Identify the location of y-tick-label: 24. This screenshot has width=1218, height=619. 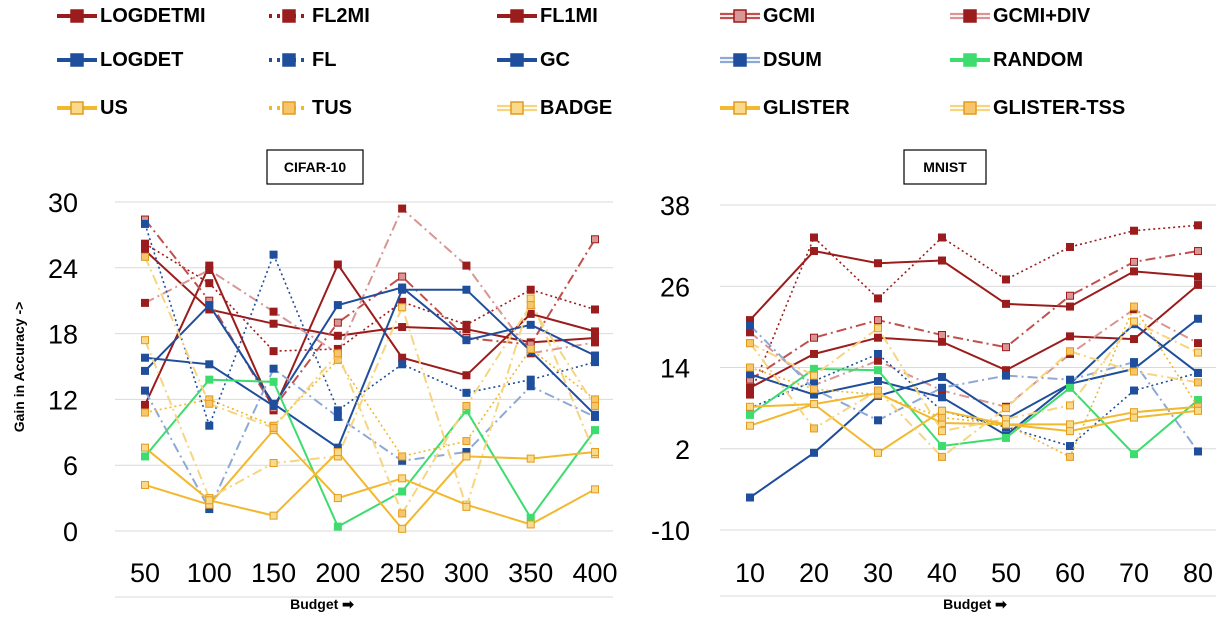
(63, 269).